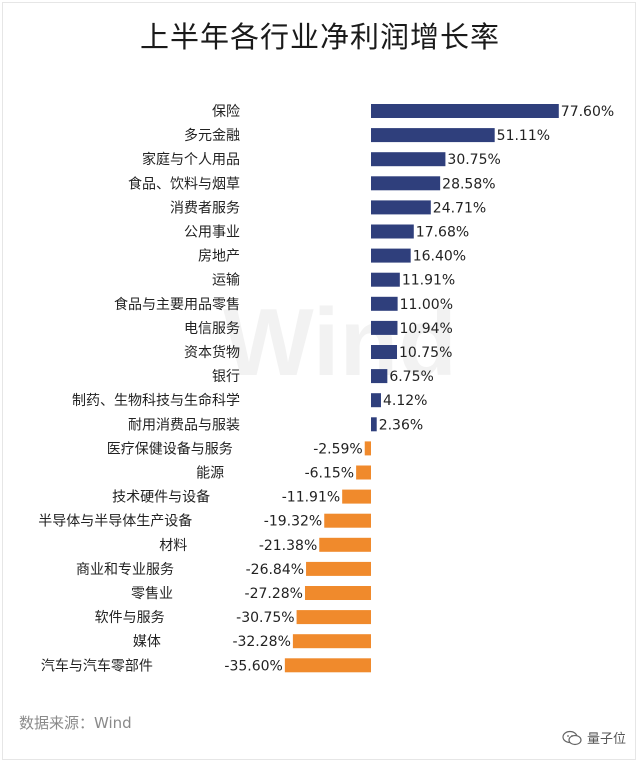 The height and width of the screenshot is (764, 640). What do you see at coordinates (288, 546) in the screenshot?
I see `data-label: -21.38%` at bounding box center [288, 546].